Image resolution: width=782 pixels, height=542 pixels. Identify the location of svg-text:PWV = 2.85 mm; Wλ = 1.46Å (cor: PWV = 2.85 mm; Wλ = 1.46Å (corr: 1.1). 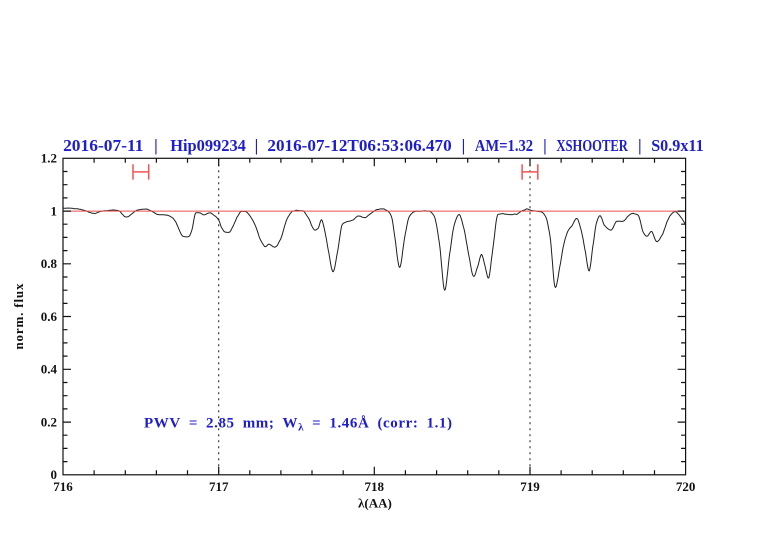
(298, 425).